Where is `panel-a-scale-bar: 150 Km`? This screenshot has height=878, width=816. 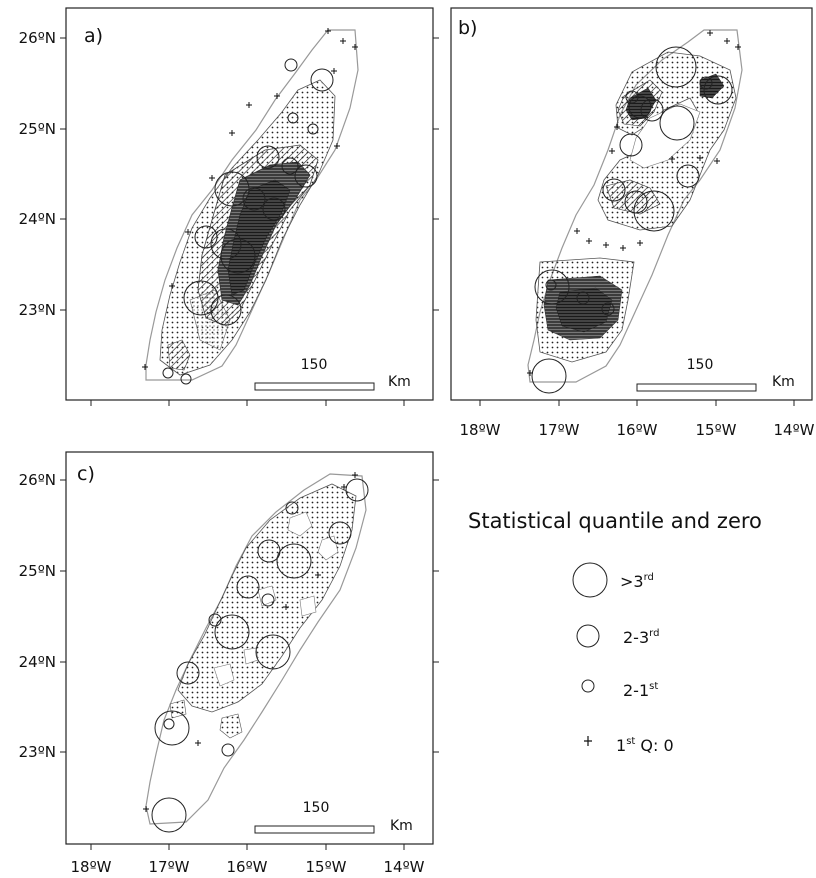 panel-a-scale-bar: 150 Km is located at coordinates (332, 374).